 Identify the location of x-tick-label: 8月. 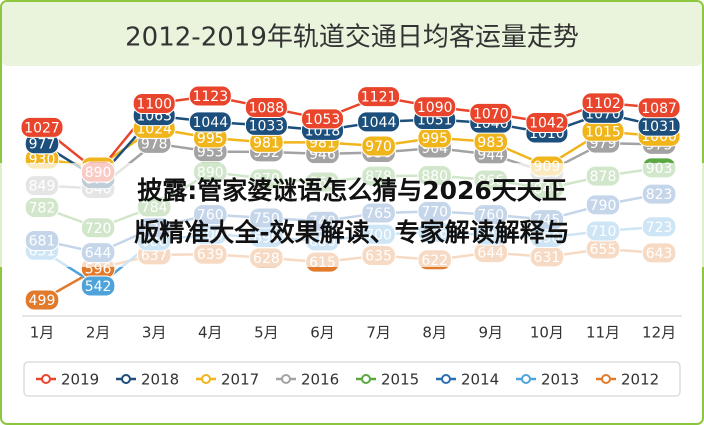
(434, 333).